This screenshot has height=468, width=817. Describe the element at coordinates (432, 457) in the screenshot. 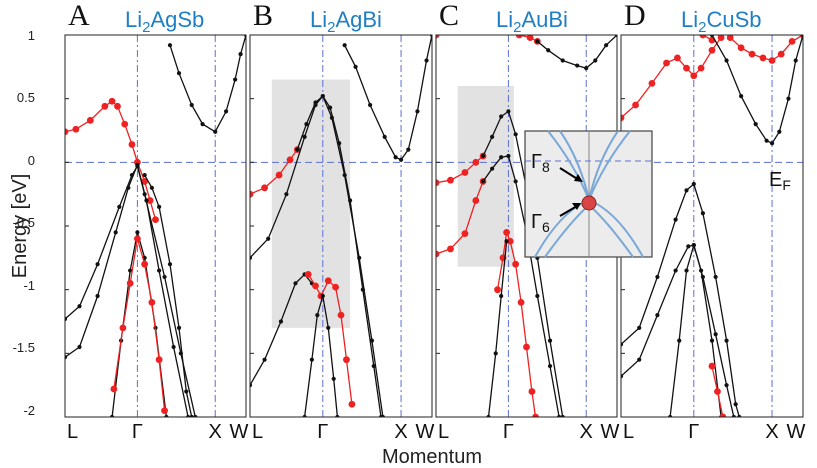

I see `x-axis-label: Momentum` at that location.